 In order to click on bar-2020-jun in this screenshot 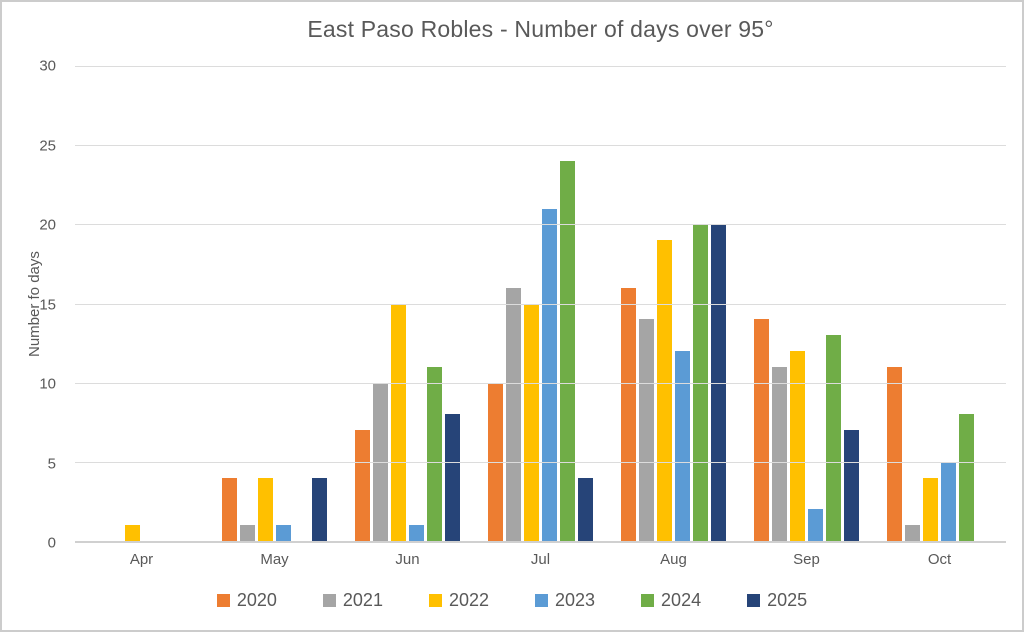, I will do `click(362, 485)`.